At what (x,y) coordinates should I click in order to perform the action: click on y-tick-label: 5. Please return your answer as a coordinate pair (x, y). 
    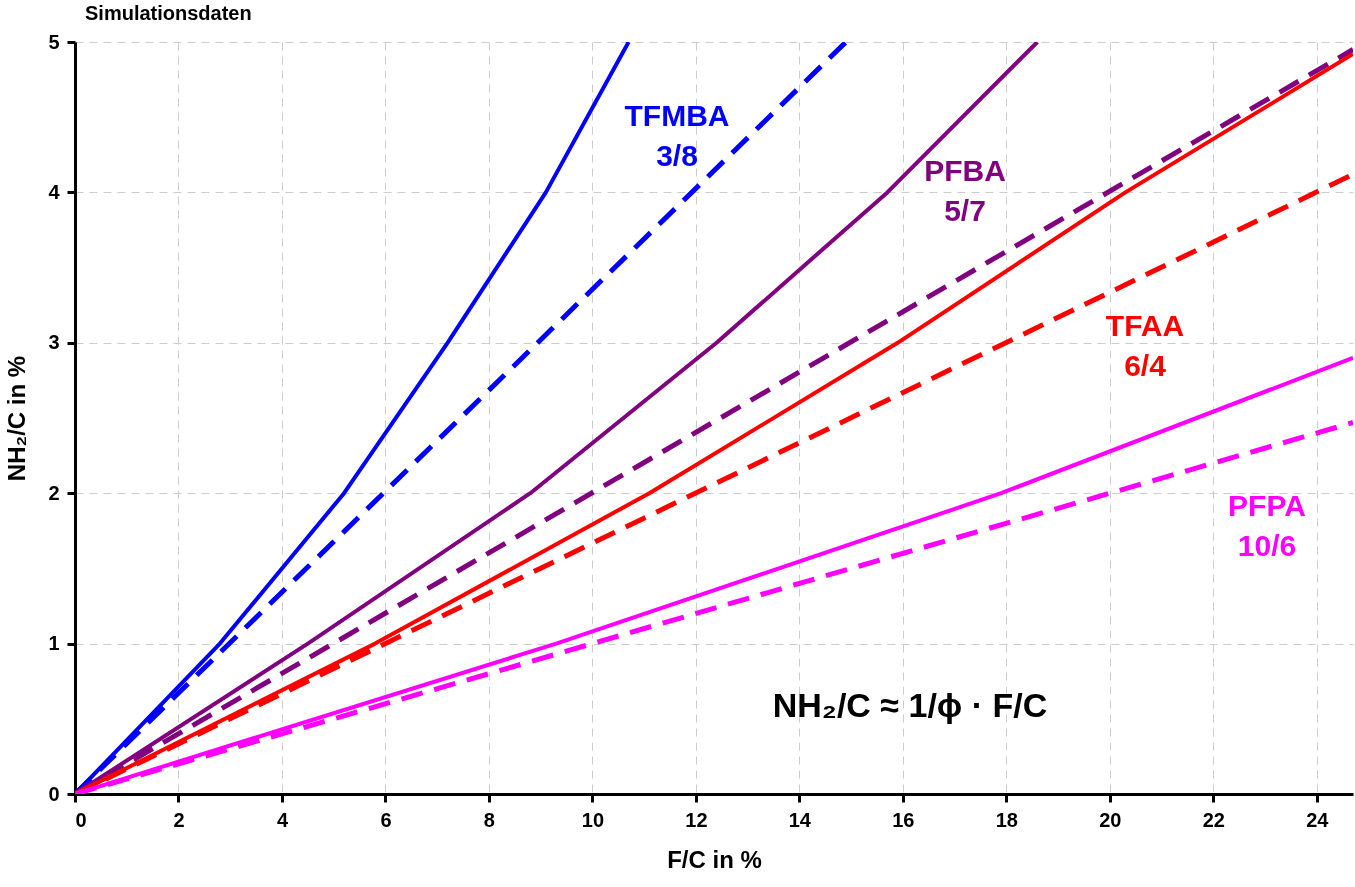
    Looking at the image, I should click on (54, 41).